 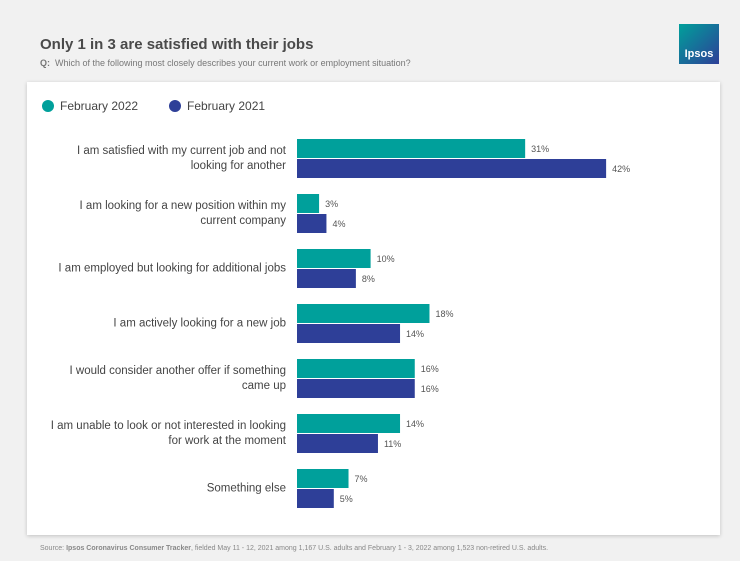 What do you see at coordinates (346, 498) in the screenshot?
I see `value-label: 5%` at bounding box center [346, 498].